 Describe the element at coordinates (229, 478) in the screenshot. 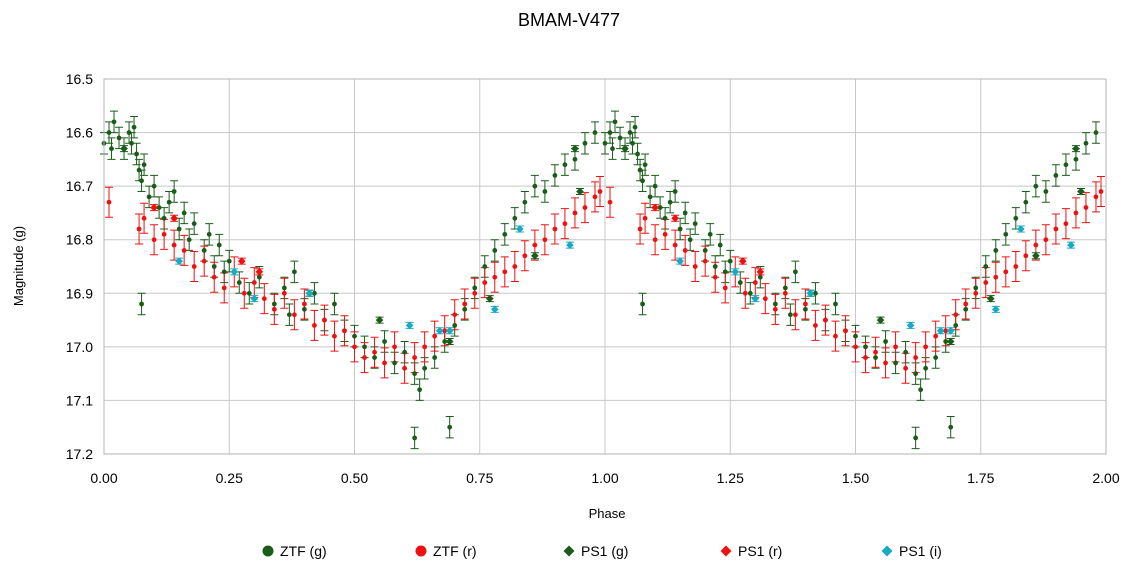

I see `x-tick-label: 0.25` at that location.